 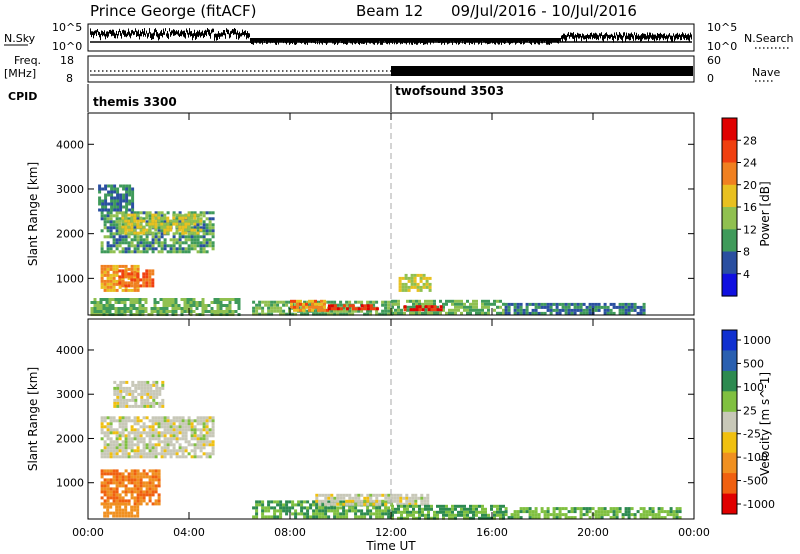 What do you see at coordinates (750, 207) in the screenshot?
I see `colorbar-tick-label: 16` at bounding box center [750, 207].